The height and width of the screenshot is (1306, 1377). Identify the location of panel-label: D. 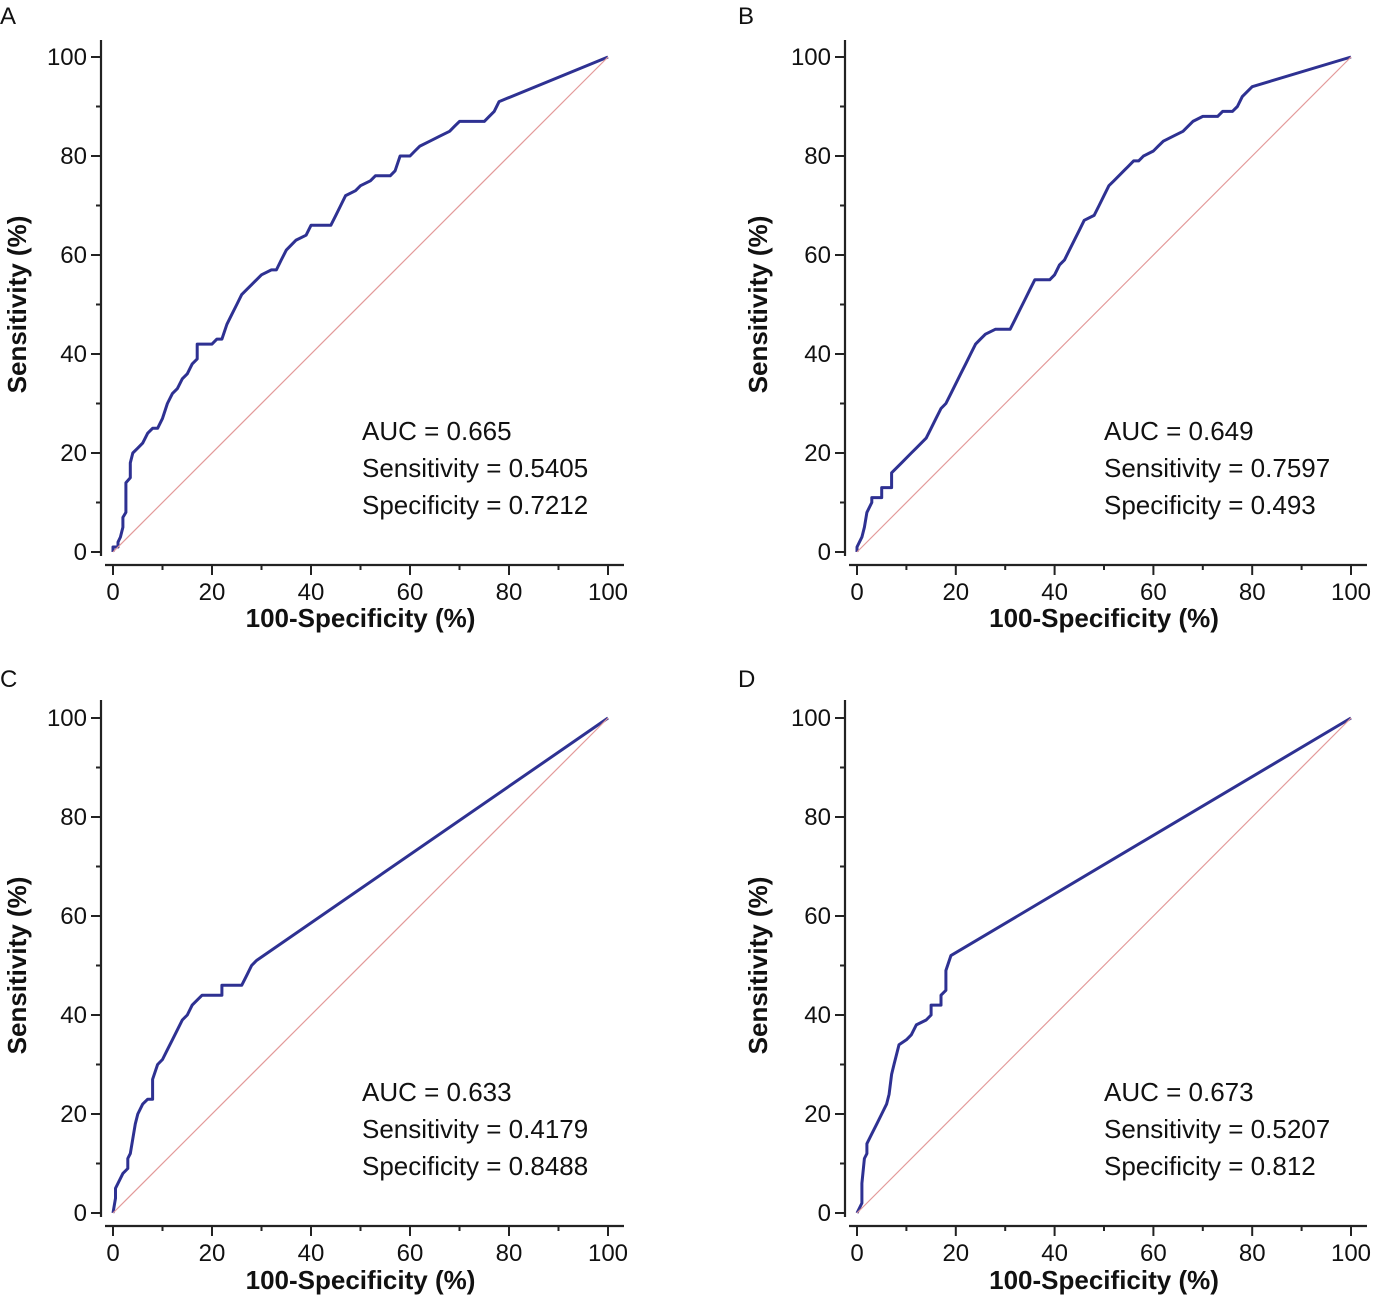
(746, 679).